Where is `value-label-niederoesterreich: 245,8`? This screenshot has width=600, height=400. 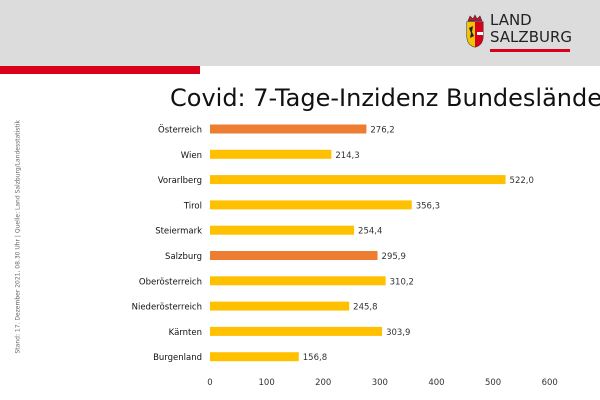 value-label-niederoesterreich: 245,8 is located at coordinates (365, 308).